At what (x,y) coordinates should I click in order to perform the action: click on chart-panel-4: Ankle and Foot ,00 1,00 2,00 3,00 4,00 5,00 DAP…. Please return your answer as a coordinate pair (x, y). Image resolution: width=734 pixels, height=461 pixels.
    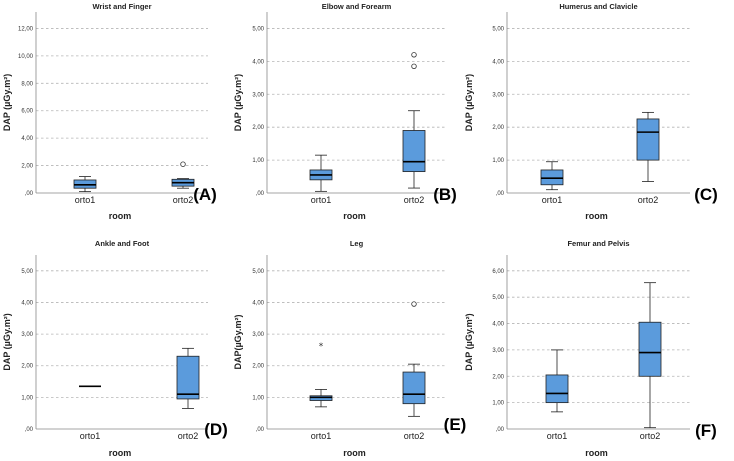
    Looking at the image, I should click on (115, 348).